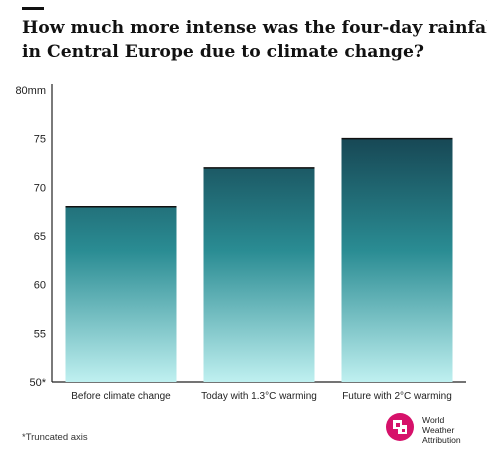 The height and width of the screenshot is (468, 487). What do you see at coordinates (30, 91) in the screenshot?
I see `y-tick-label: 80mm` at bounding box center [30, 91].